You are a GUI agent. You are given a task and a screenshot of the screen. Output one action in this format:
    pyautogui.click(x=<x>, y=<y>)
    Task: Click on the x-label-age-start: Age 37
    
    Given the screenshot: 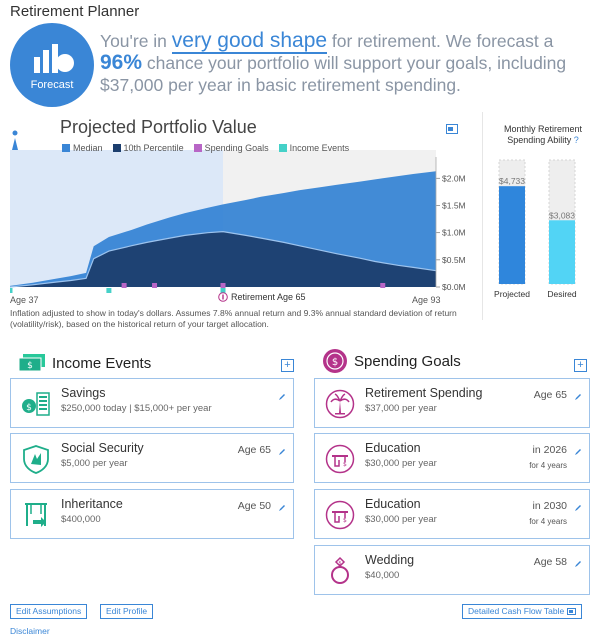 What is the action you would take?
    pyautogui.click(x=24, y=300)
    